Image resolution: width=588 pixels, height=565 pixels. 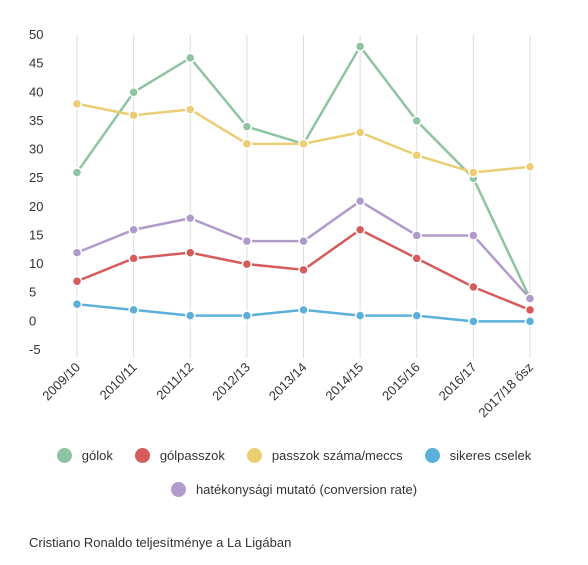 What do you see at coordinates (192, 455) in the screenshot?
I see `legend-label-golpasszok: gólpasszok` at bounding box center [192, 455].